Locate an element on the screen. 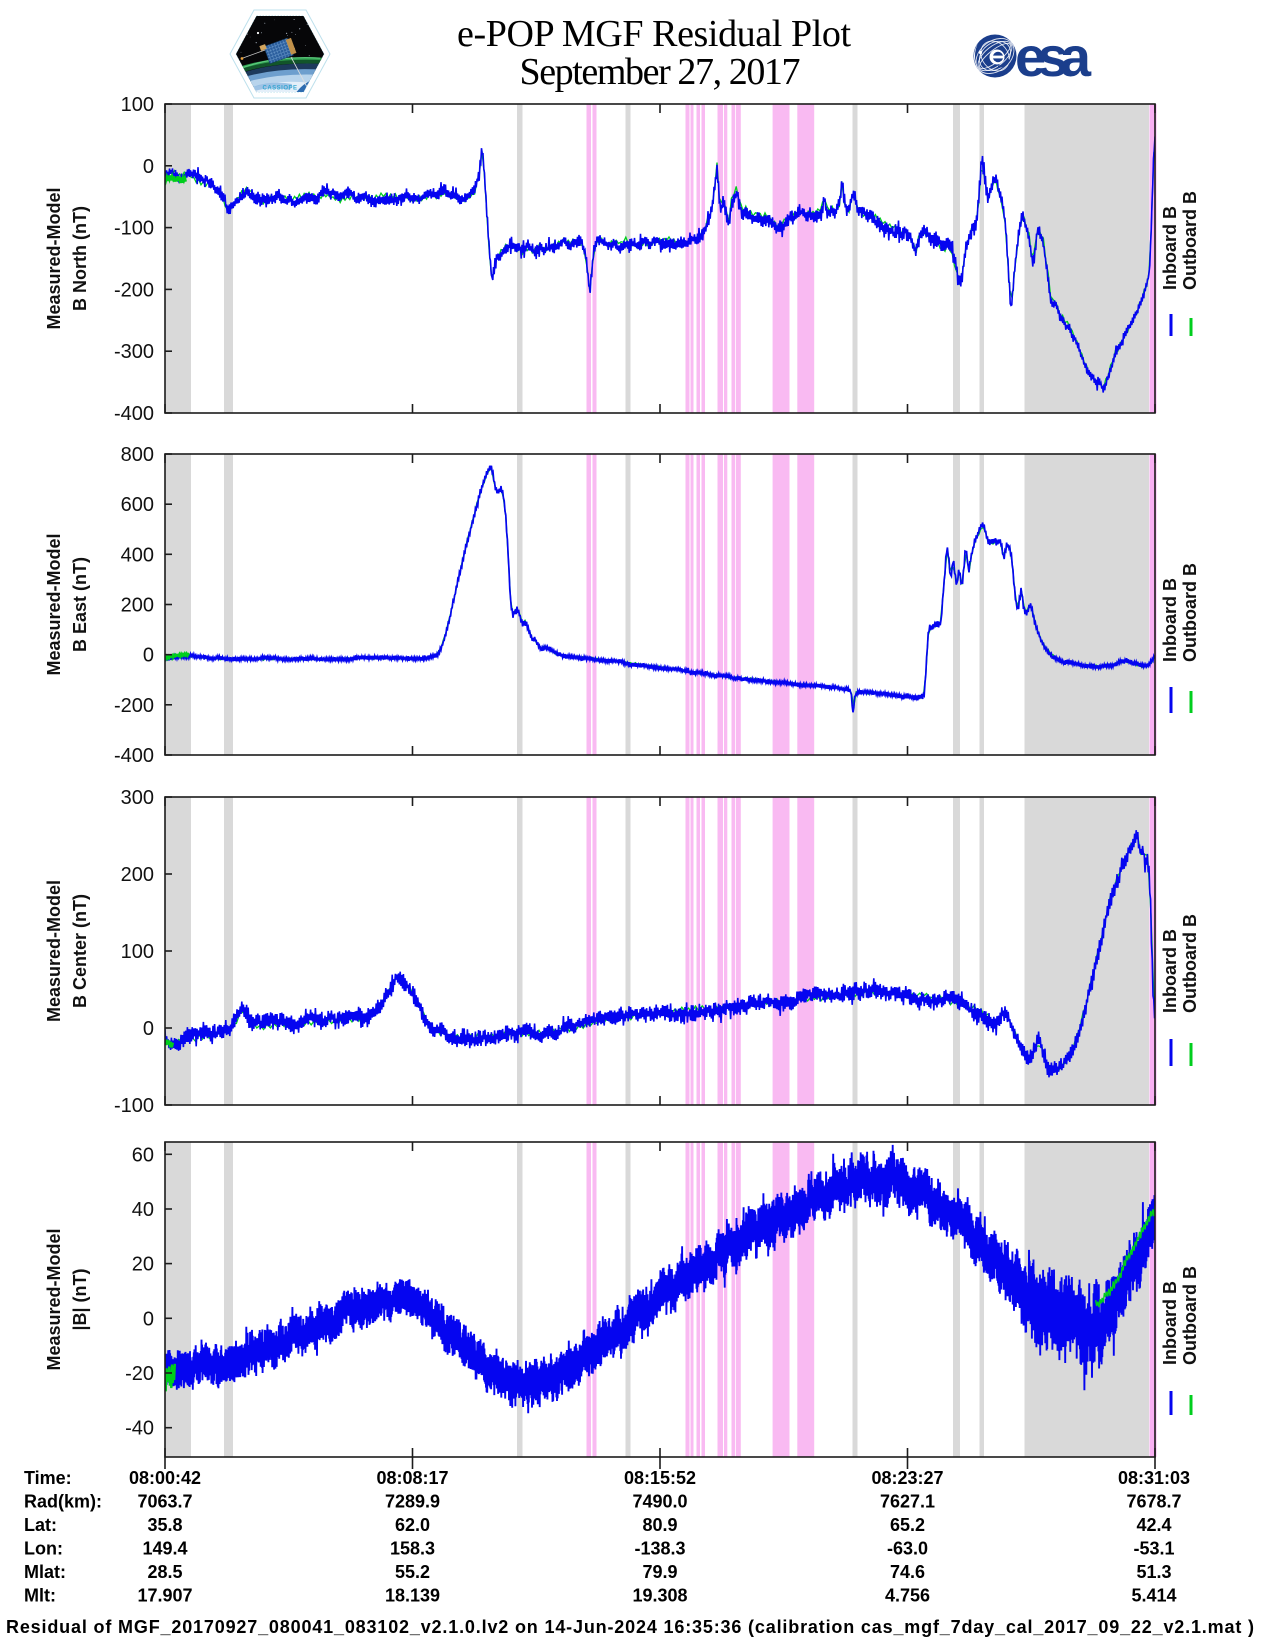 Image resolution: width=1275 pixels, height=1650 pixels. svg-text: -40 is located at coordinates (139, 1429).